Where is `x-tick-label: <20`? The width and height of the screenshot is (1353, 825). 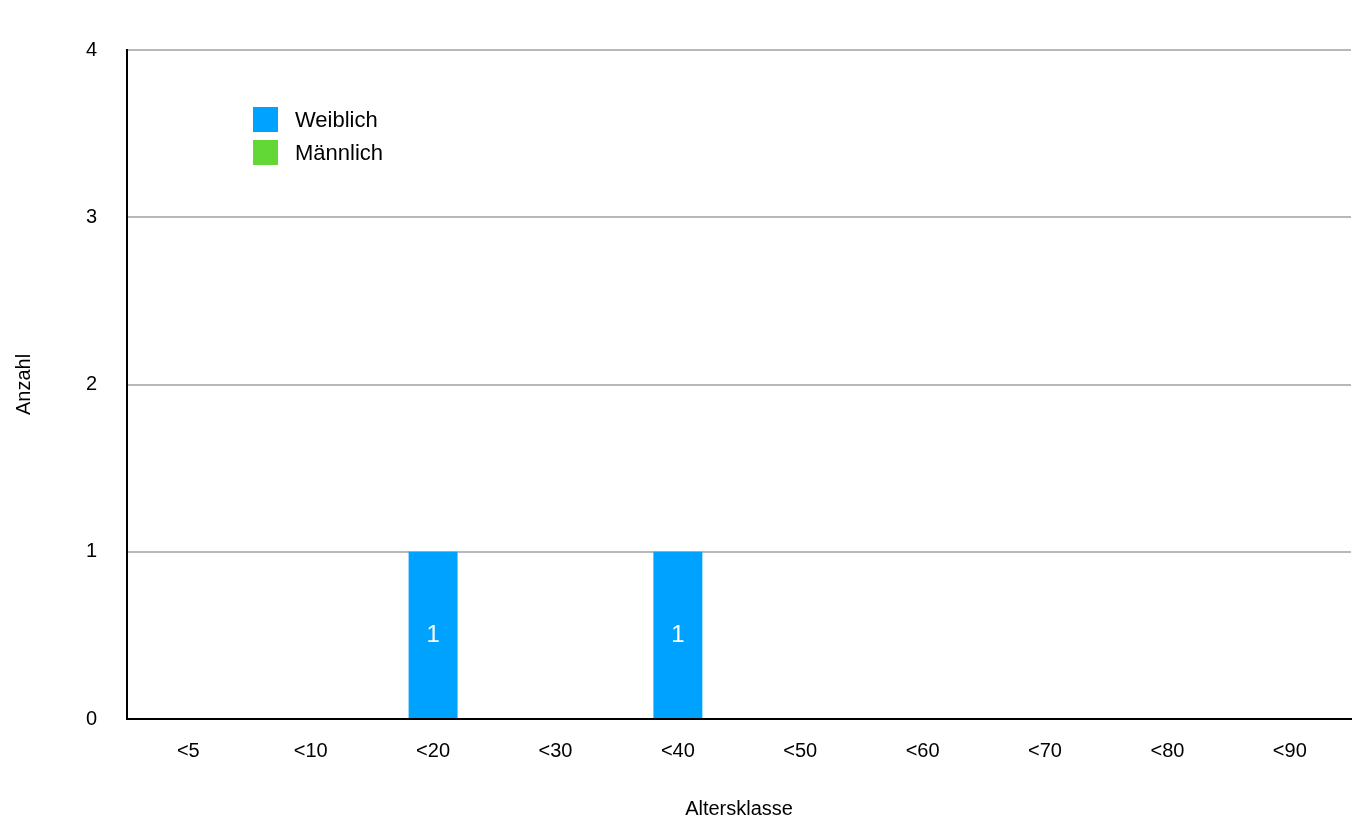
x-tick-label: <20 is located at coordinates (433, 749).